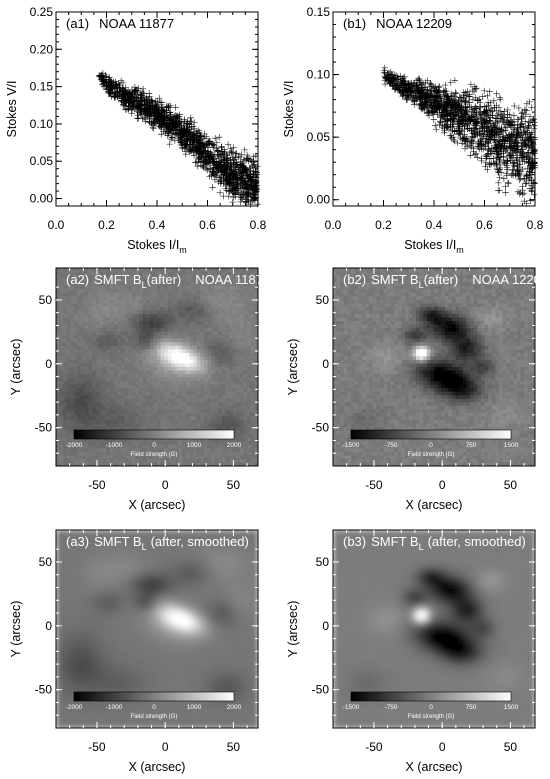 This screenshot has height=779, width=550. Describe the element at coordinates (383, 225) in the screenshot. I see `x-tick-label: 0.2` at that location.